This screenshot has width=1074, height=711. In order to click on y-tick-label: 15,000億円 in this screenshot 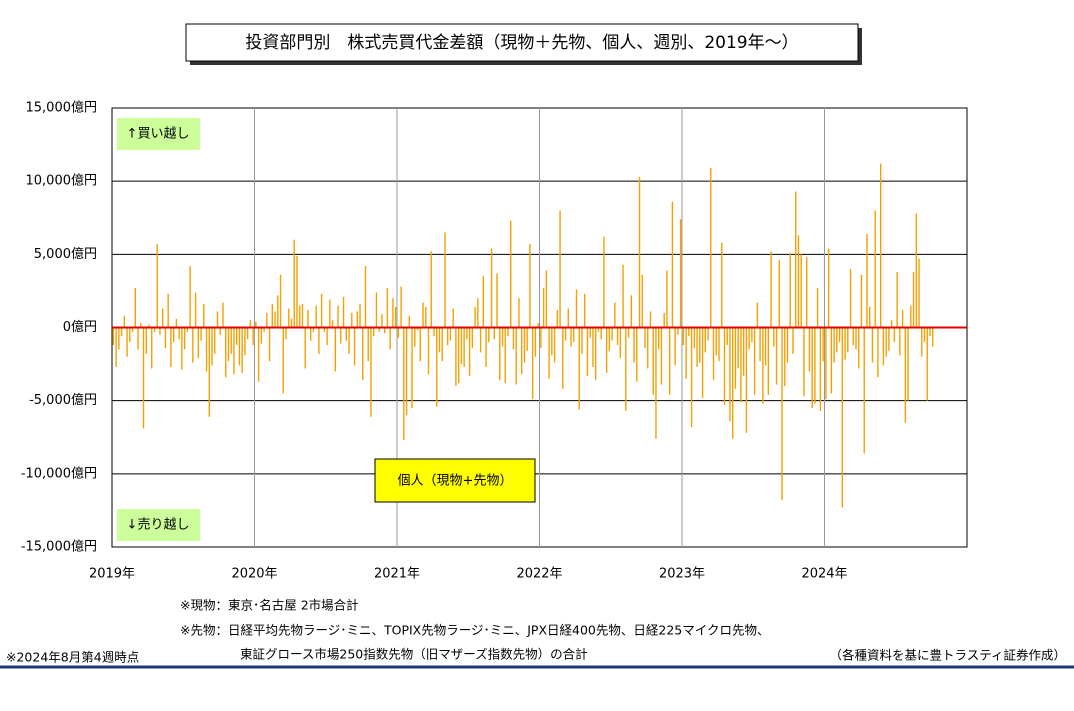, I will do `click(62, 108)`.